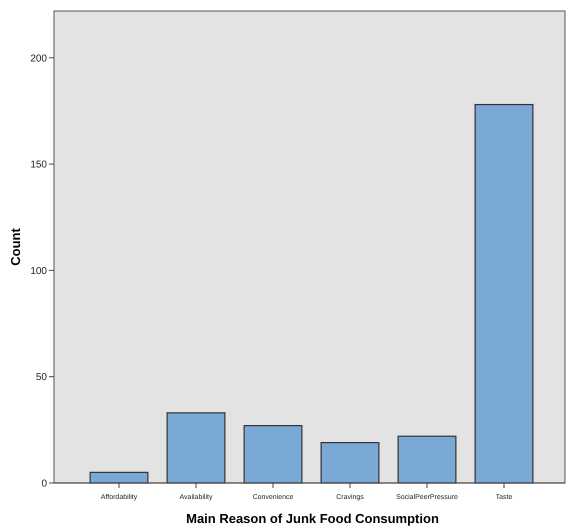 The width and height of the screenshot is (566, 529). What do you see at coordinates (42, 378) in the screenshot?
I see `y-tick-label: 50` at bounding box center [42, 378].